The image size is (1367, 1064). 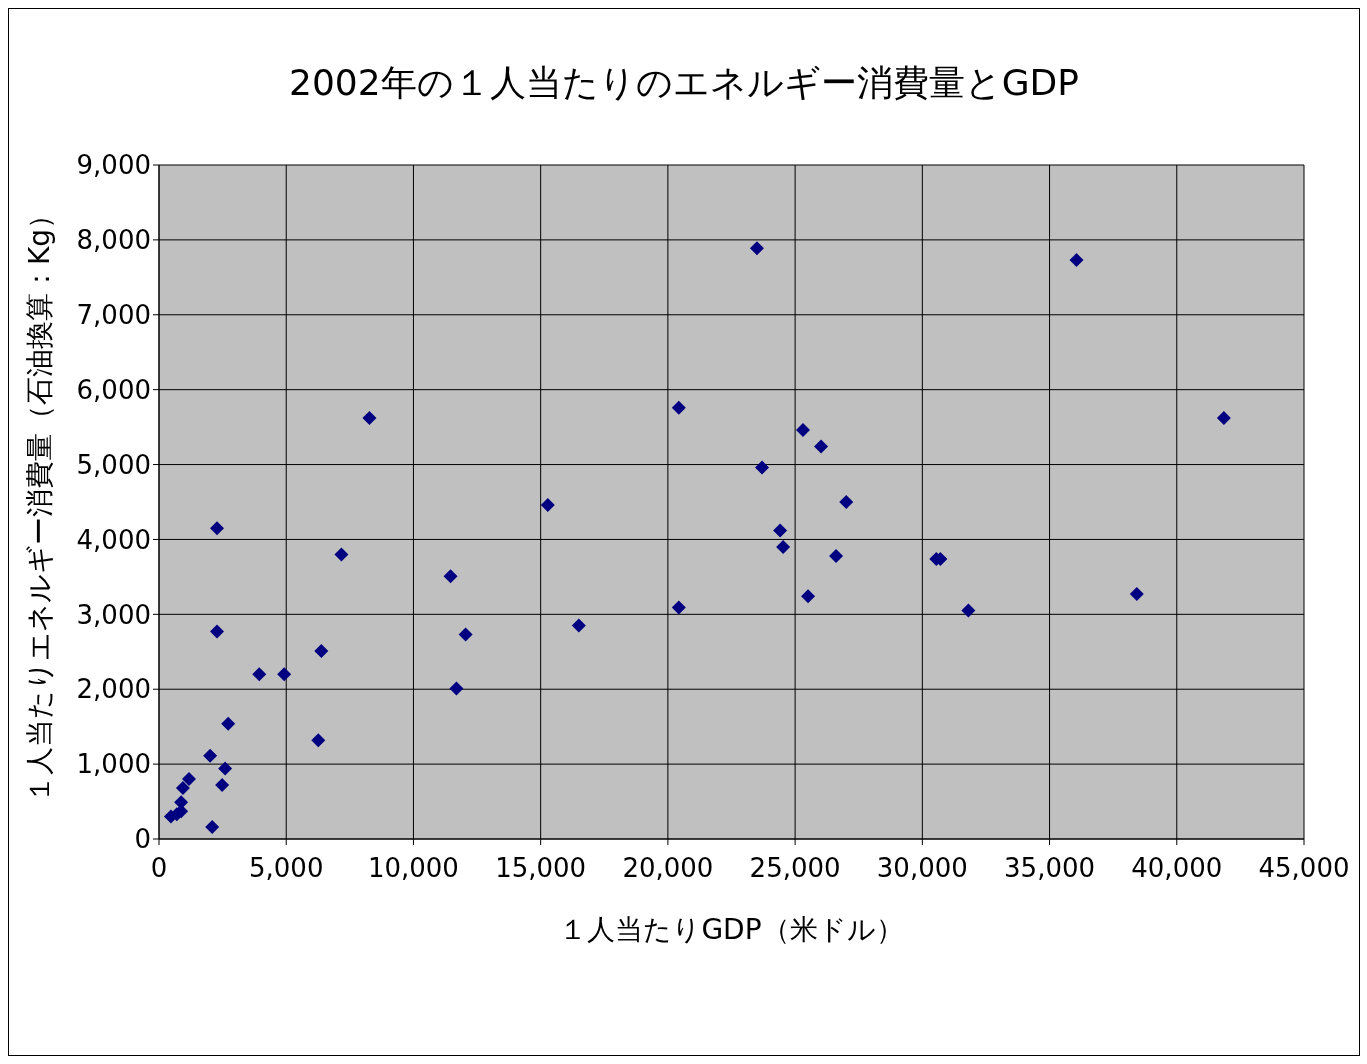 What do you see at coordinates (413, 868) in the screenshot?
I see `x-tick-label: 10,000` at bounding box center [413, 868].